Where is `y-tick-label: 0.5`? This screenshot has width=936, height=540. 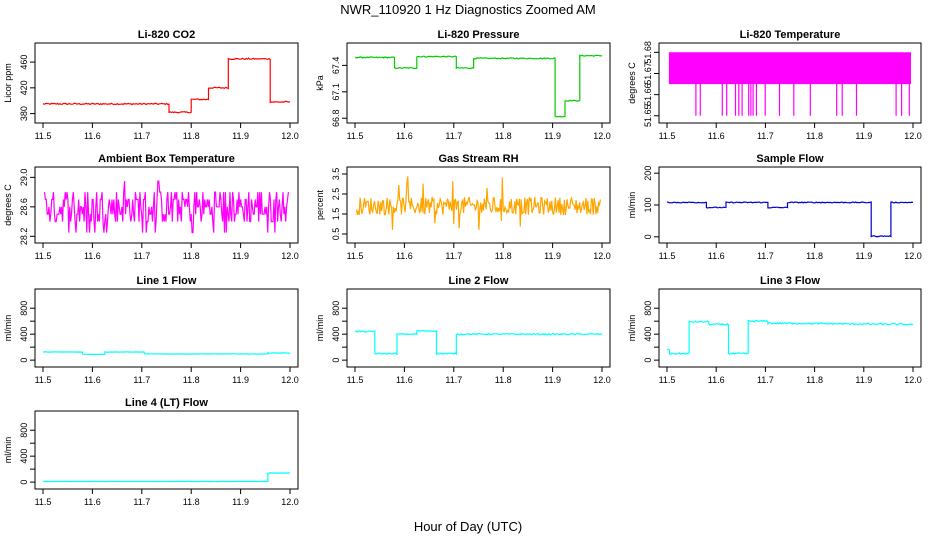 y-tick-label: 0.5 is located at coordinates (336, 234).